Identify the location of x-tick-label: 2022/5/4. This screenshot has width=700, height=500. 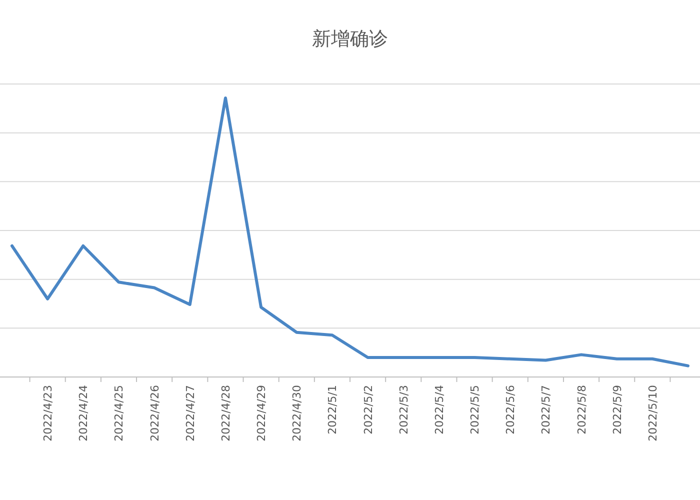
(439, 409).